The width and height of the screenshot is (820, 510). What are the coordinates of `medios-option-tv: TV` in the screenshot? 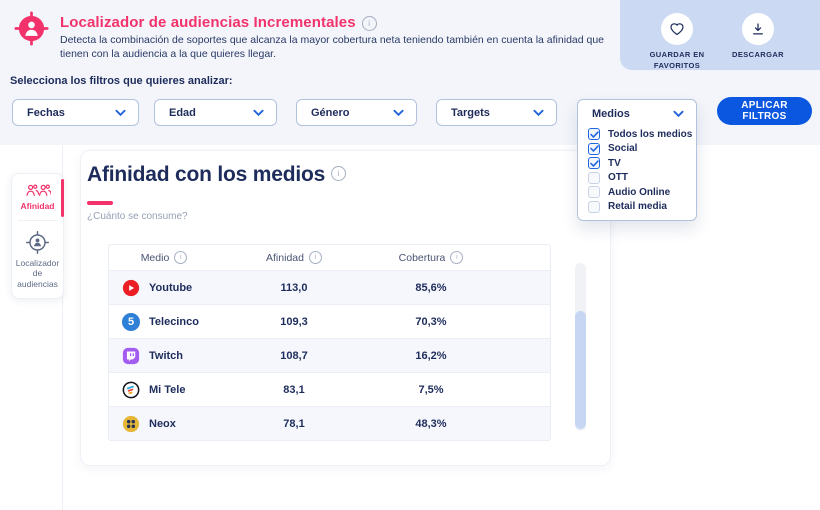 It's located at (637, 163).